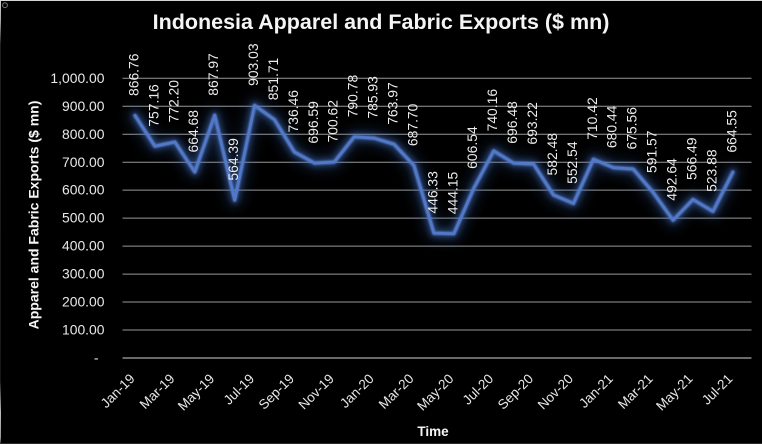  Describe the element at coordinates (83, 246) in the screenshot. I see `svg-text: 400.00` at that location.